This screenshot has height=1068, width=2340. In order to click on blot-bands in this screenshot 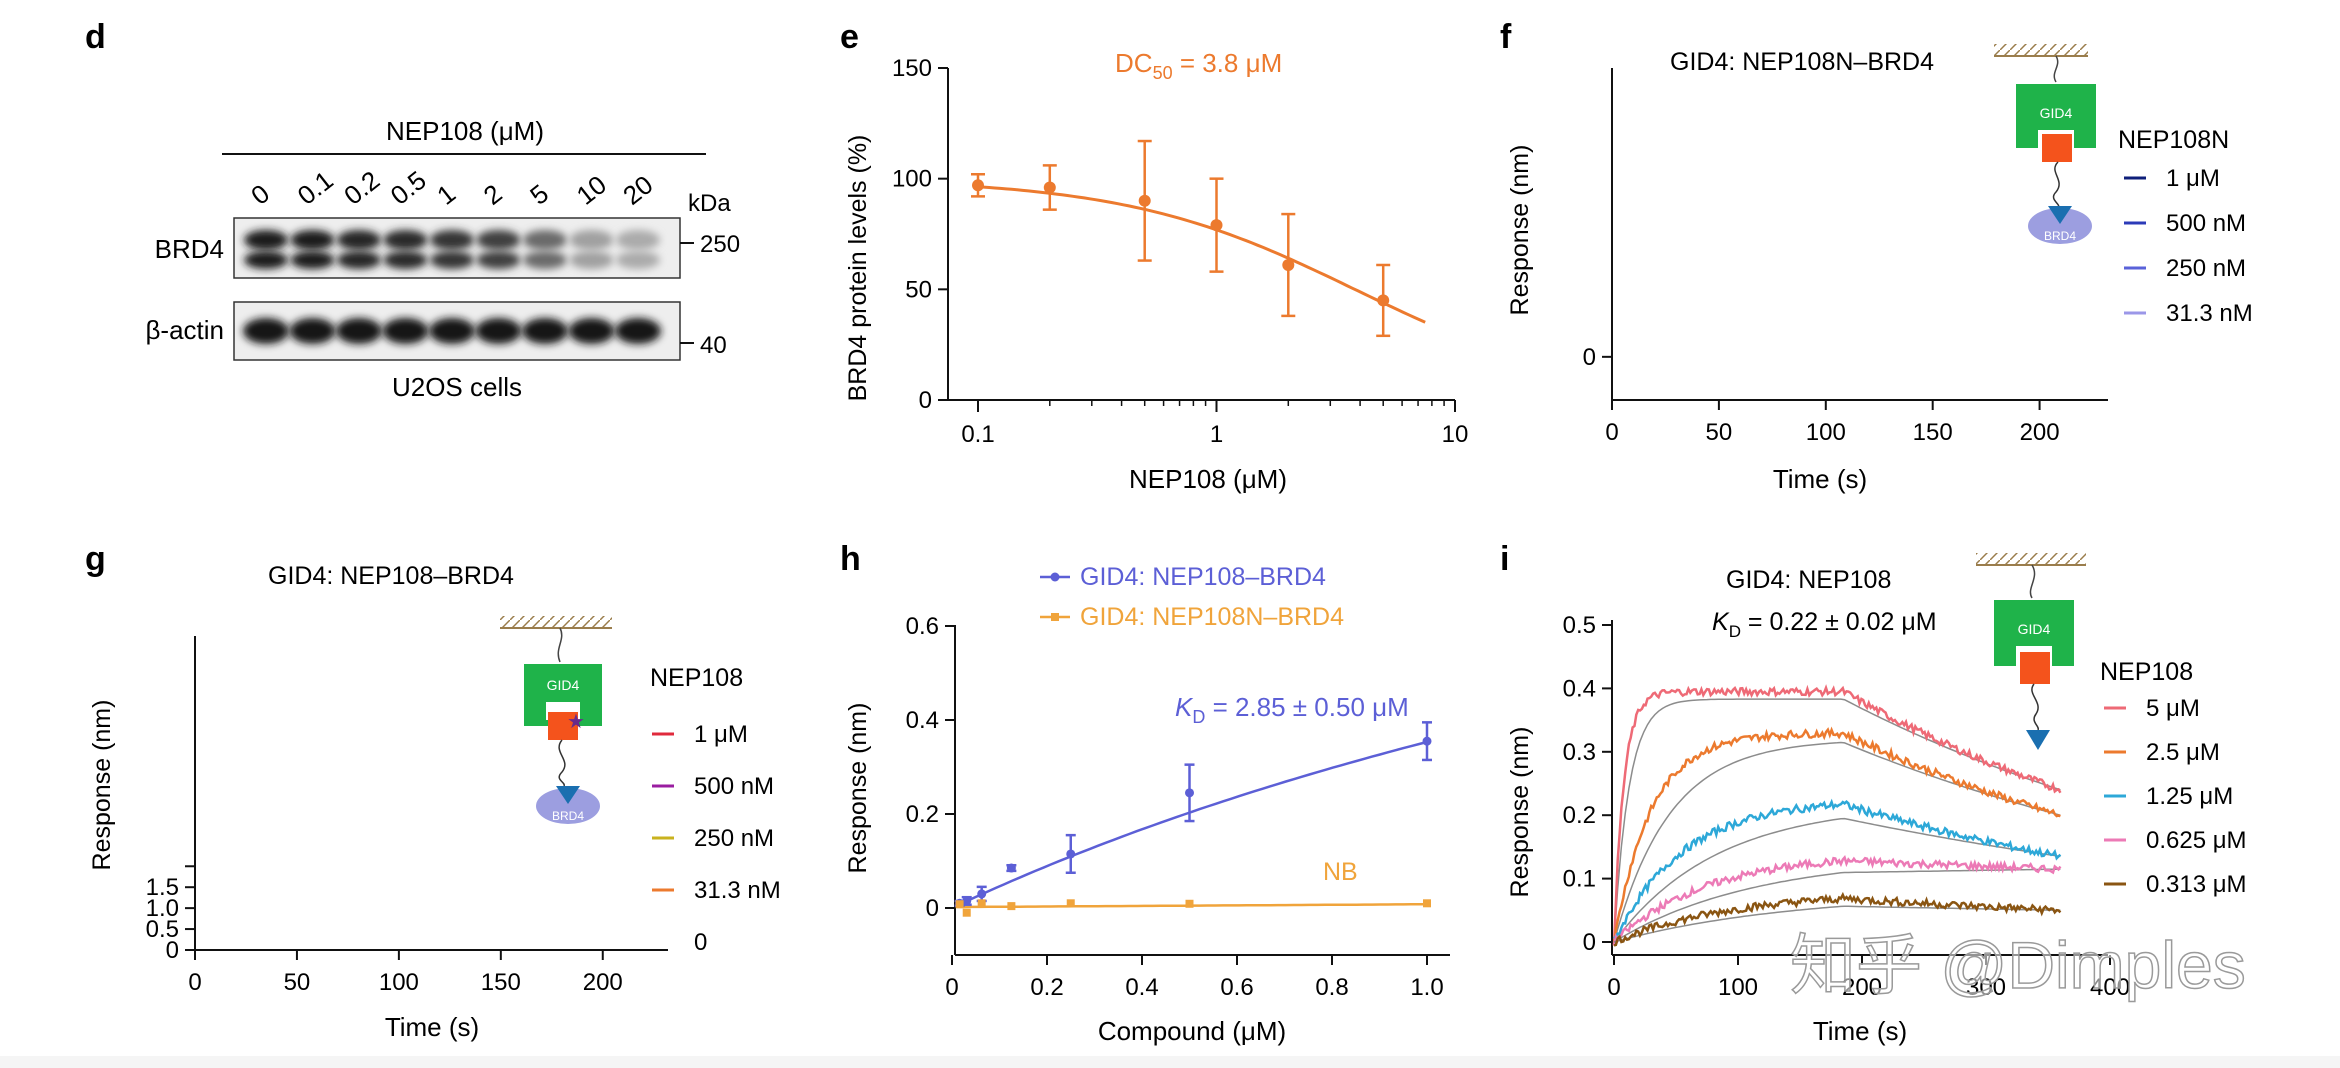, I will do `click(452, 287)`.